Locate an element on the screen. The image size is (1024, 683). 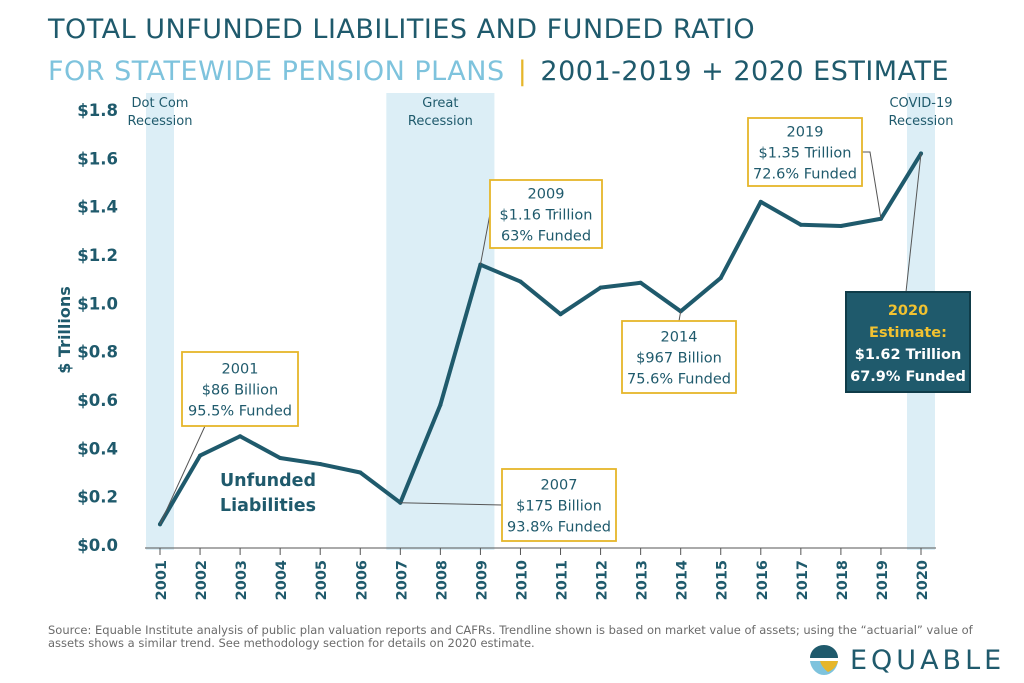
annotation-text: 75.6% Funded is located at coordinates (679, 380).